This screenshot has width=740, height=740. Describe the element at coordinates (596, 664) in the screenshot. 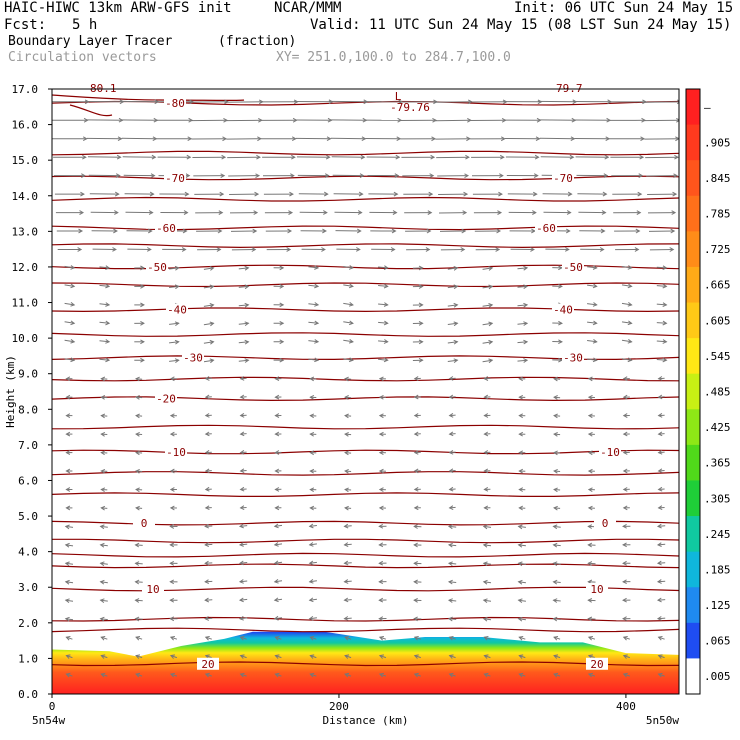

I see `contour-label: 20` at that location.